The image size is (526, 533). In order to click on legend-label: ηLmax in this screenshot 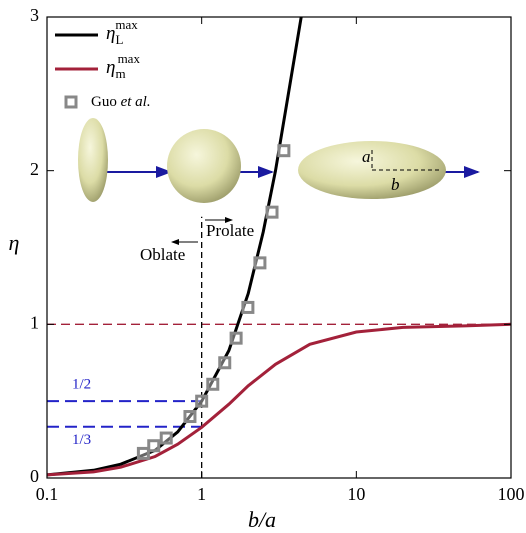, I will do `click(122, 32)`.